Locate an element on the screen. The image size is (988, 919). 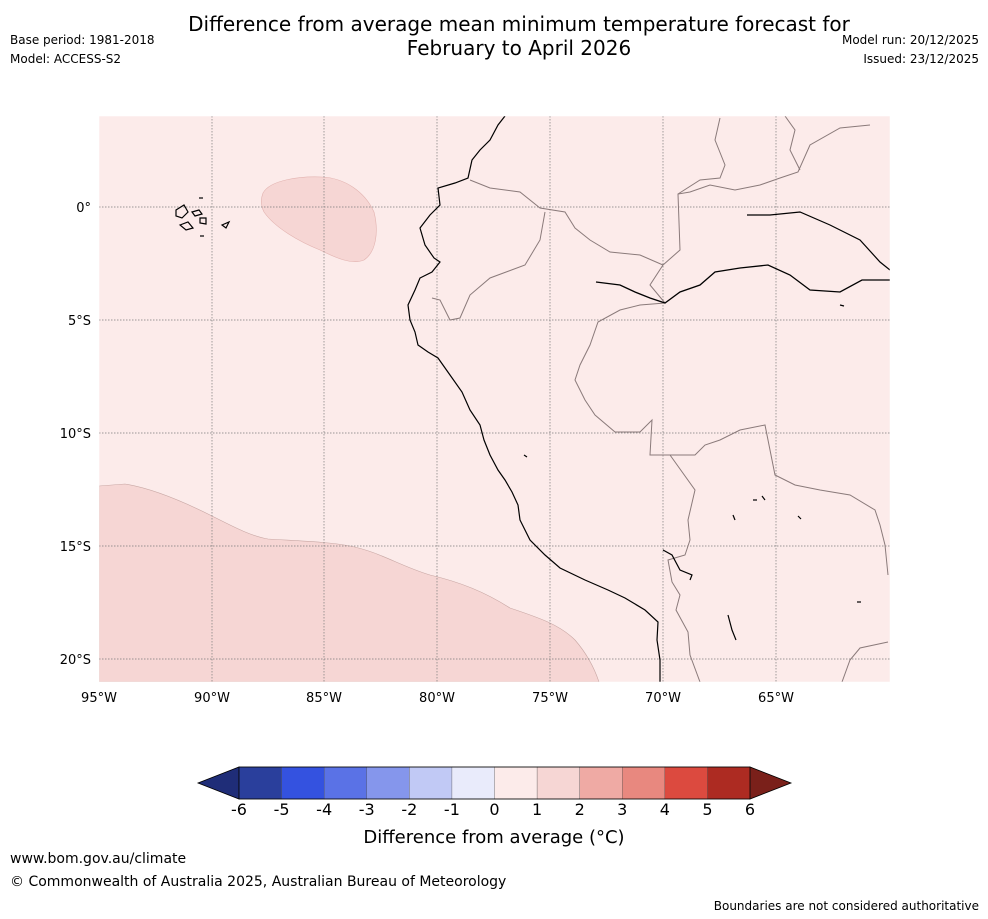
lon-label-75w: 75°W is located at coordinates (550, 698).